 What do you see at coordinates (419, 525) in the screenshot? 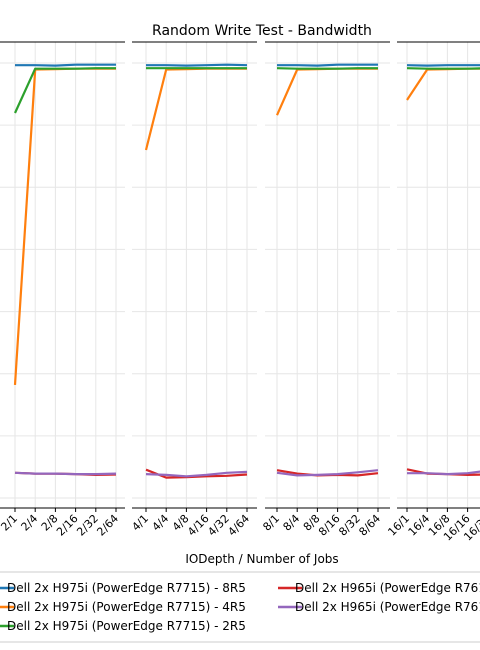
I see `x-tick-label: 16/4` at bounding box center [419, 525].